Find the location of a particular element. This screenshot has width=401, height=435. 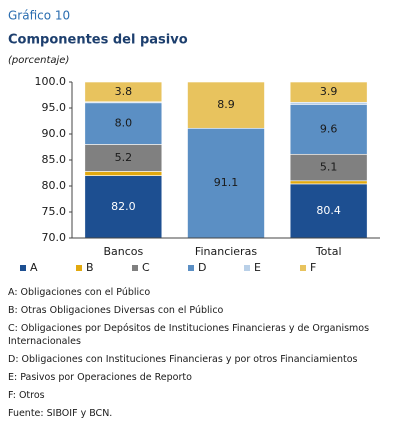

value-label: 9.6 is located at coordinates (329, 128).